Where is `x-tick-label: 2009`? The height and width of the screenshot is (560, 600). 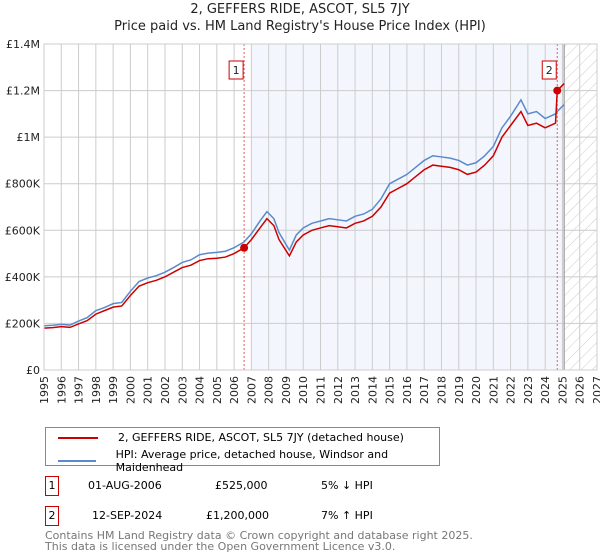
x-tick-label: 2009 is located at coordinates (286, 390).